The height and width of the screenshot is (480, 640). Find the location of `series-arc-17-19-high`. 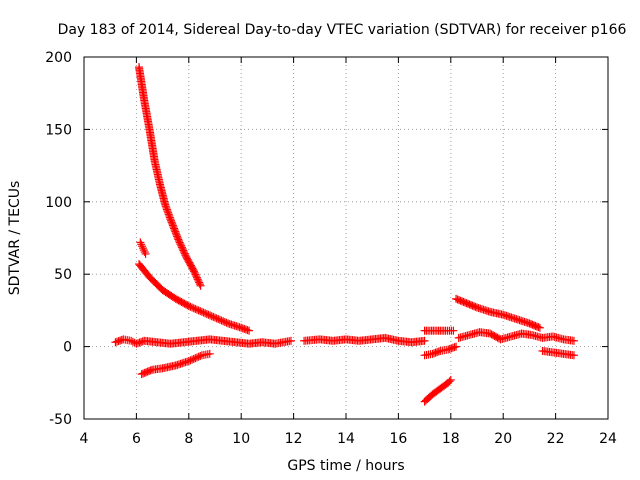

series-arc-17-19-high is located at coordinates (439, 330).